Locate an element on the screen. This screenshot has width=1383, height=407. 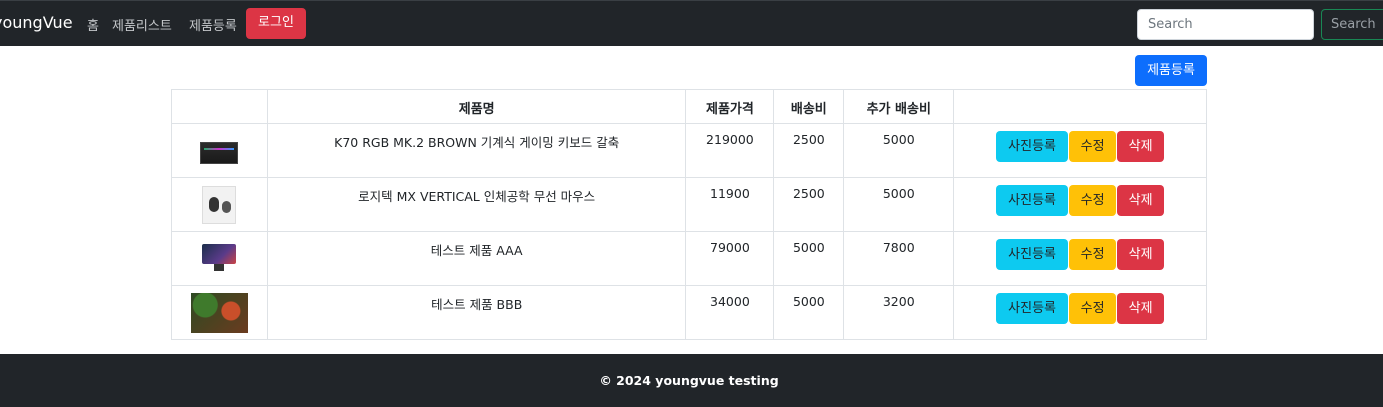
header-image is located at coordinates (219, 106).